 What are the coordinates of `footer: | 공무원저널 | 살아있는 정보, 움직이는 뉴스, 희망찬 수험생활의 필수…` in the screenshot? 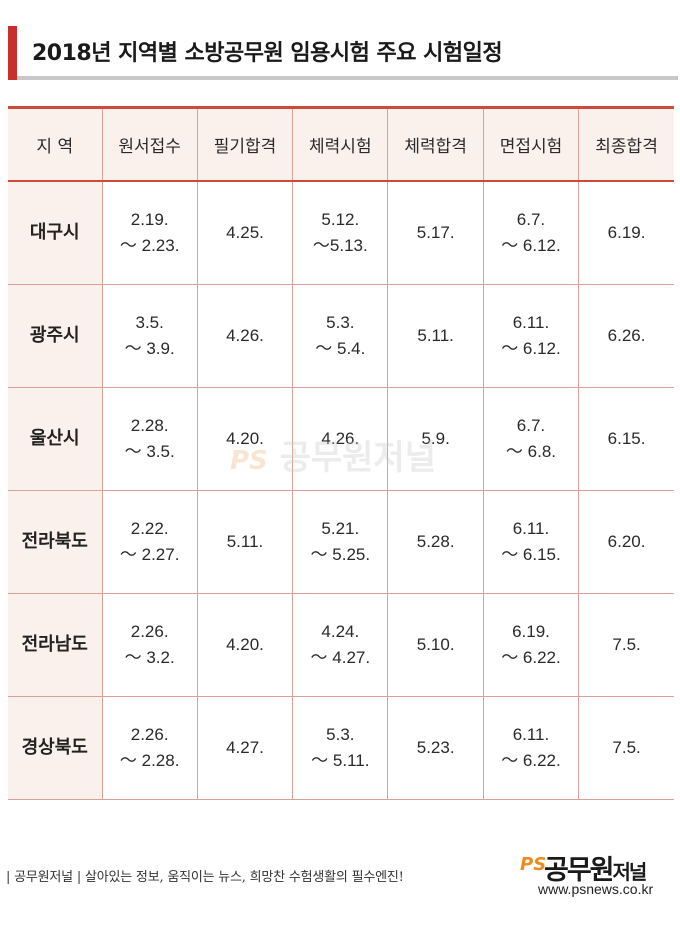 It's located at (340, 878).